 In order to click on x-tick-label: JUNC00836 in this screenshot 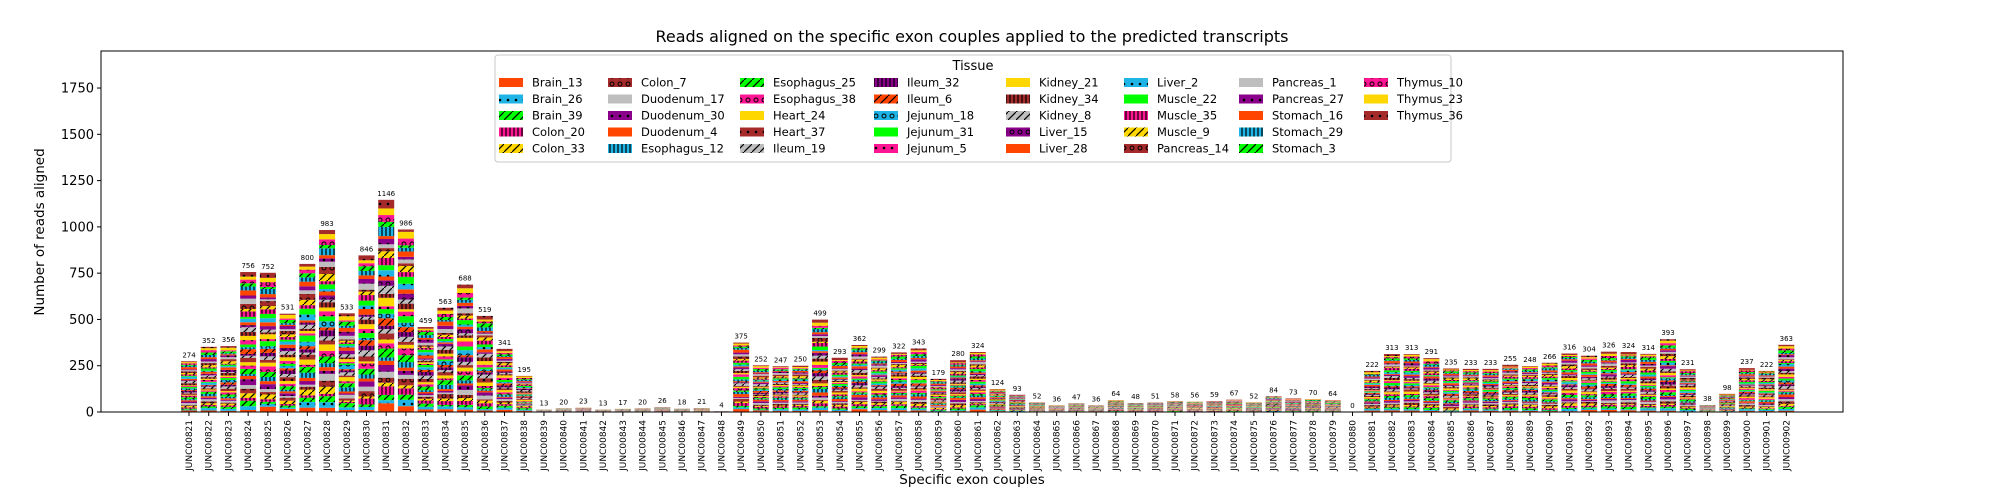, I will do `click(486, 446)`.